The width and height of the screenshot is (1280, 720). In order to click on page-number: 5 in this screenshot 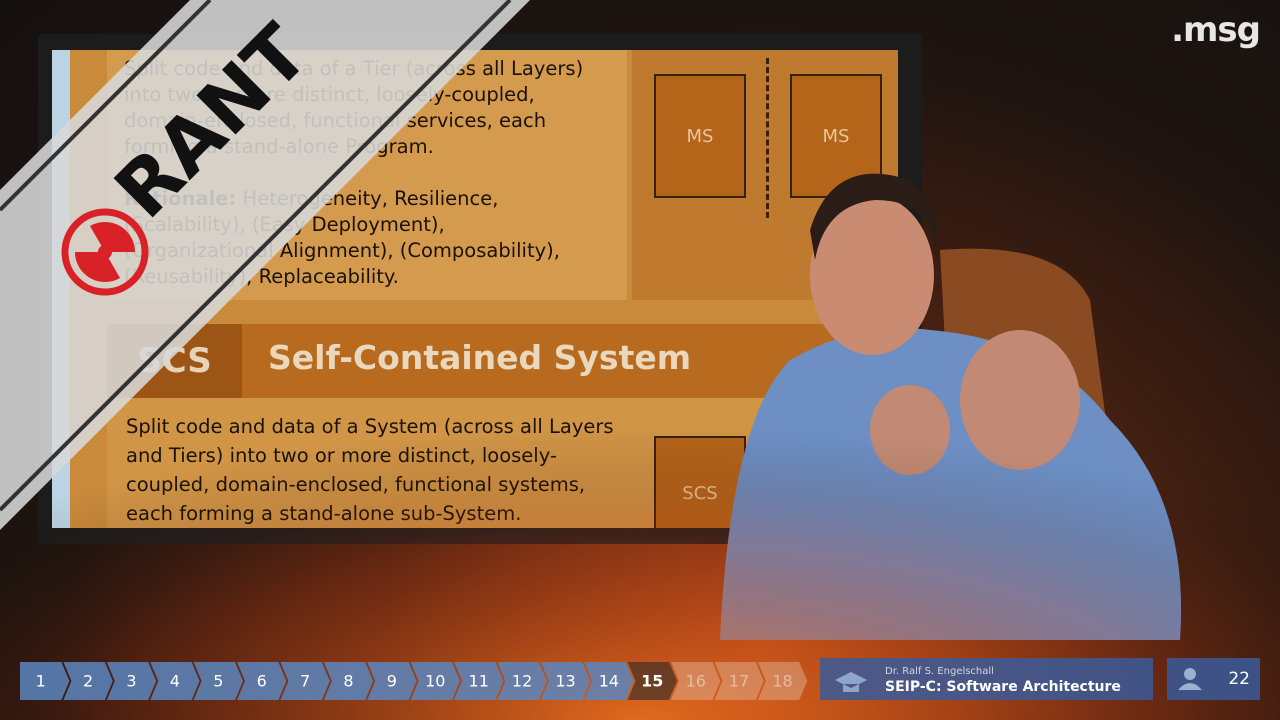, I will do `click(218, 681)`.